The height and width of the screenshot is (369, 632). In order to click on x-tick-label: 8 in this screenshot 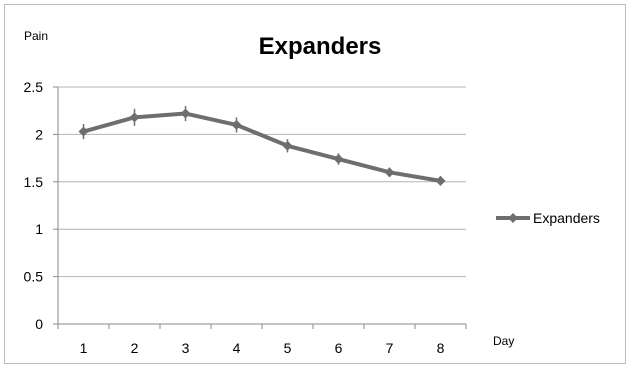, I will do `click(441, 348)`.